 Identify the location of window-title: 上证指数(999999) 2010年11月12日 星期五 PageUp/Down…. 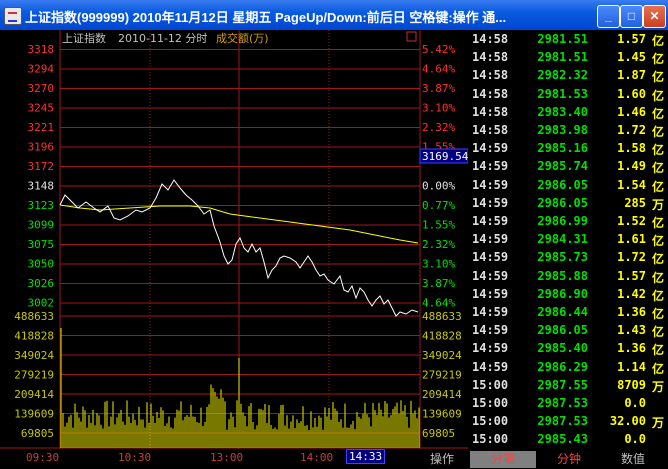
(266, 17).